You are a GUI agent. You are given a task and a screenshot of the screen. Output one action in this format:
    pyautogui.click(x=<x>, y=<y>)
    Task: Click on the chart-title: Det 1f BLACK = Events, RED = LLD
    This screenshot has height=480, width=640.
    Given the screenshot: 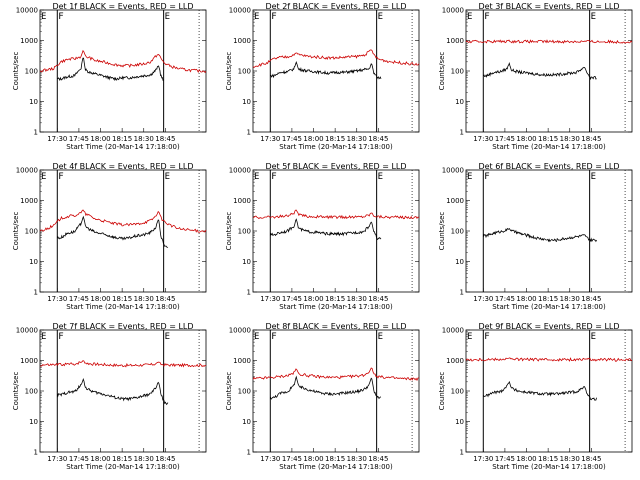 What is the action you would take?
    pyautogui.click(x=122, y=6)
    